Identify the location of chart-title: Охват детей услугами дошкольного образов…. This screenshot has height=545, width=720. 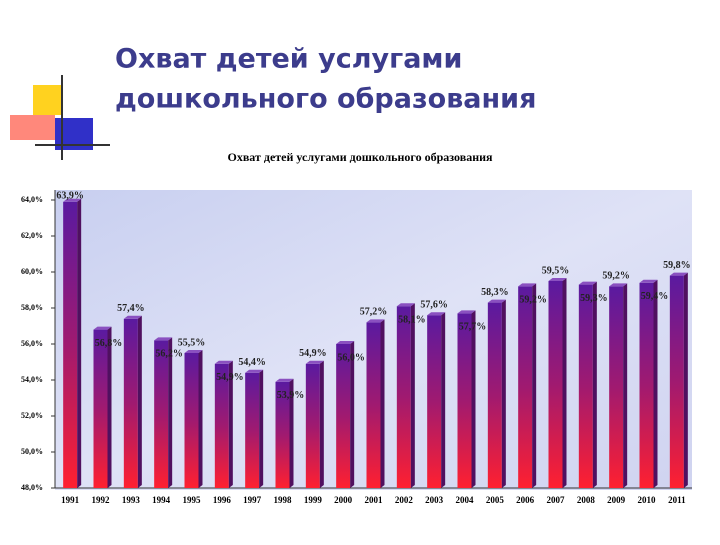
(360, 157).